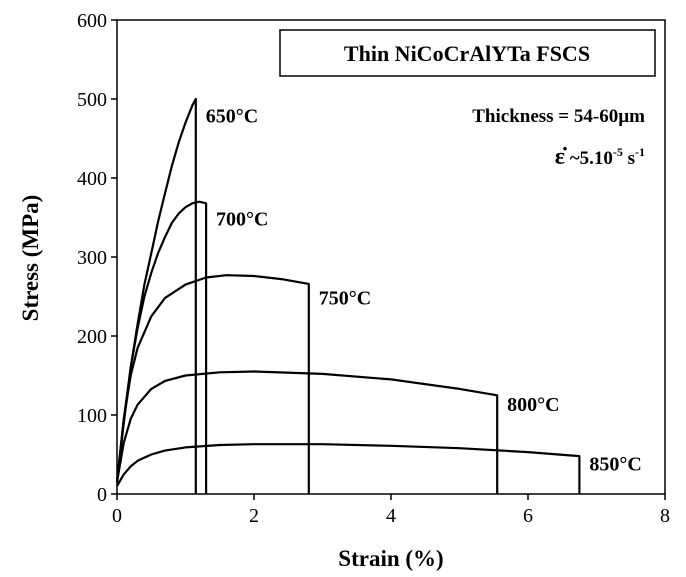 The image size is (686, 577). What do you see at coordinates (92, 179) in the screenshot?
I see `y-tick-label: 400` at bounding box center [92, 179].